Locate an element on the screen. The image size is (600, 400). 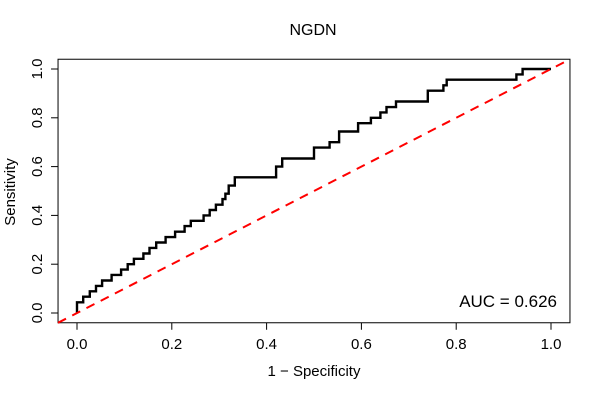
y-tick-label: 0.2 is located at coordinates (37, 264).